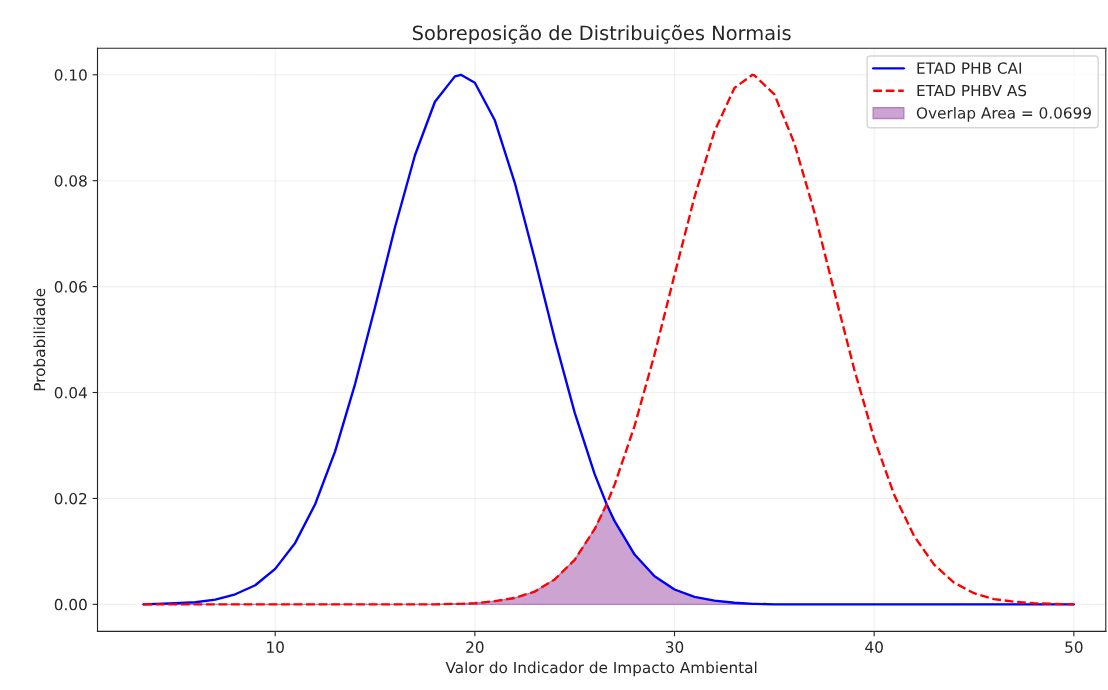 This screenshot has width=1108, height=690. Describe the element at coordinates (70, 498) in the screenshot. I see `y-tick-label: 0.02` at that location.